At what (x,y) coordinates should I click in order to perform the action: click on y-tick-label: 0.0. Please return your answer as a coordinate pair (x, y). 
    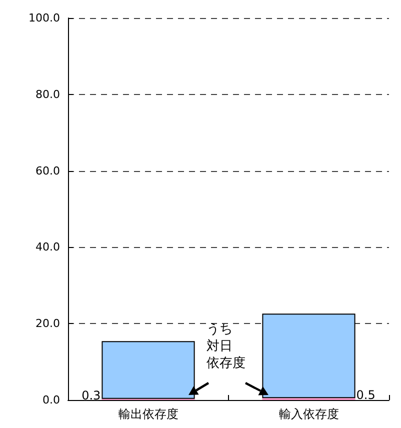
    Looking at the image, I should click on (51, 400).